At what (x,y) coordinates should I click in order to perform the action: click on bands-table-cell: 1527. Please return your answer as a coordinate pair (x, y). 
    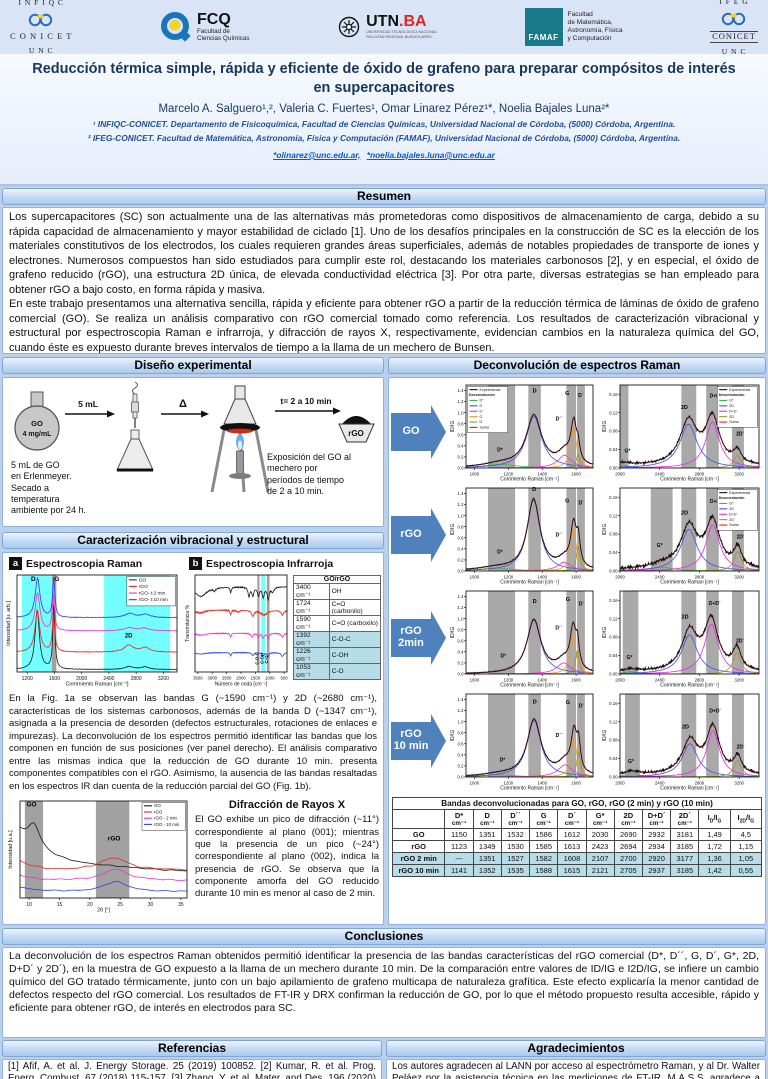
    Looking at the image, I should click on (515, 858).